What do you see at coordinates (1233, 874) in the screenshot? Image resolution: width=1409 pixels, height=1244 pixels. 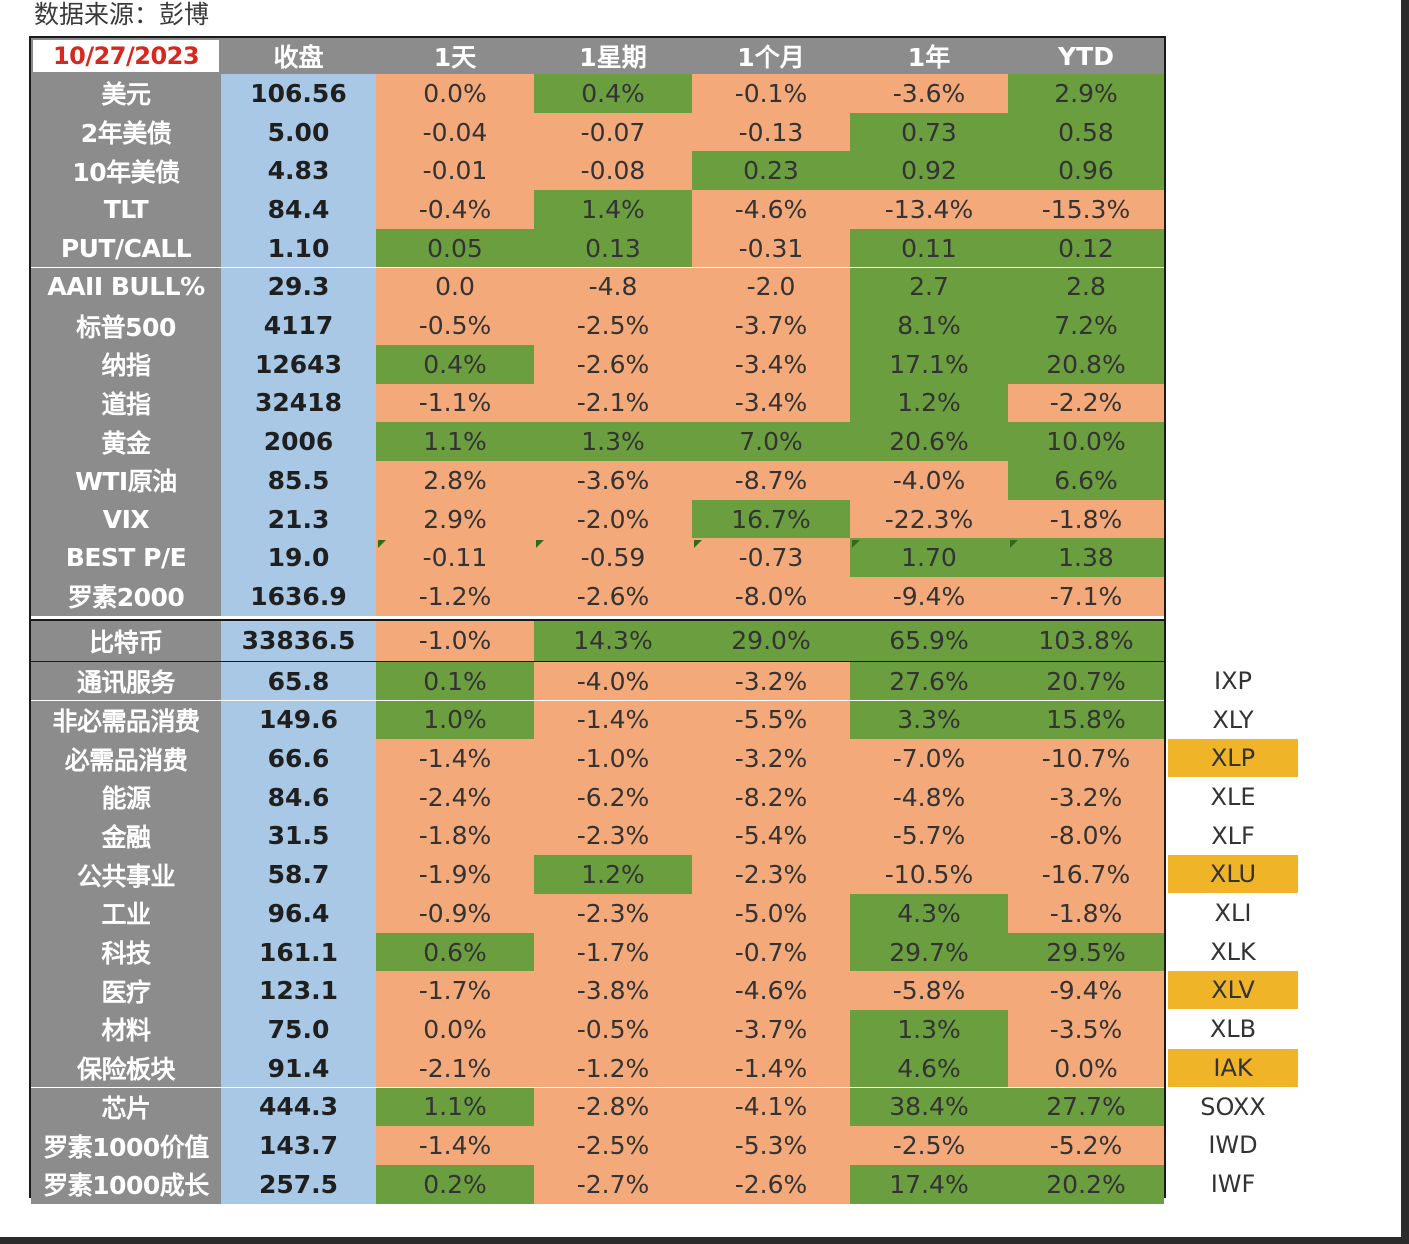 I see `etf-ticker: XLU` at bounding box center [1233, 874].